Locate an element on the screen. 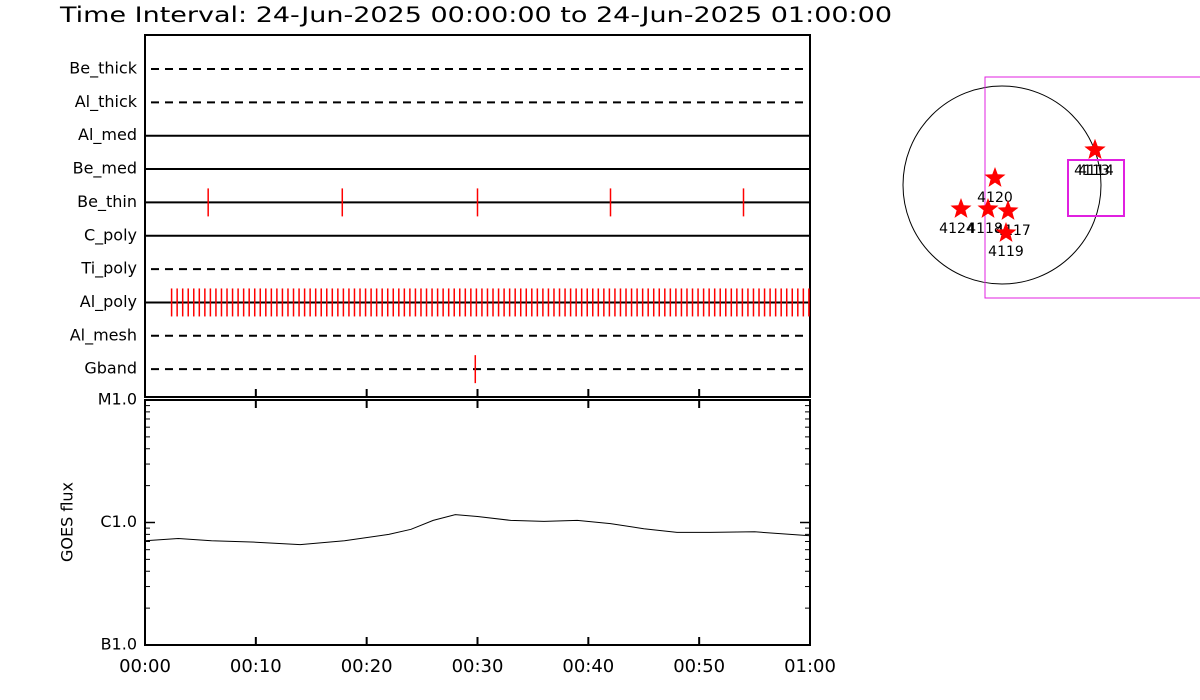 The image size is (1200, 700). y-tick-label: M1.0 is located at coordinates (117, 399).